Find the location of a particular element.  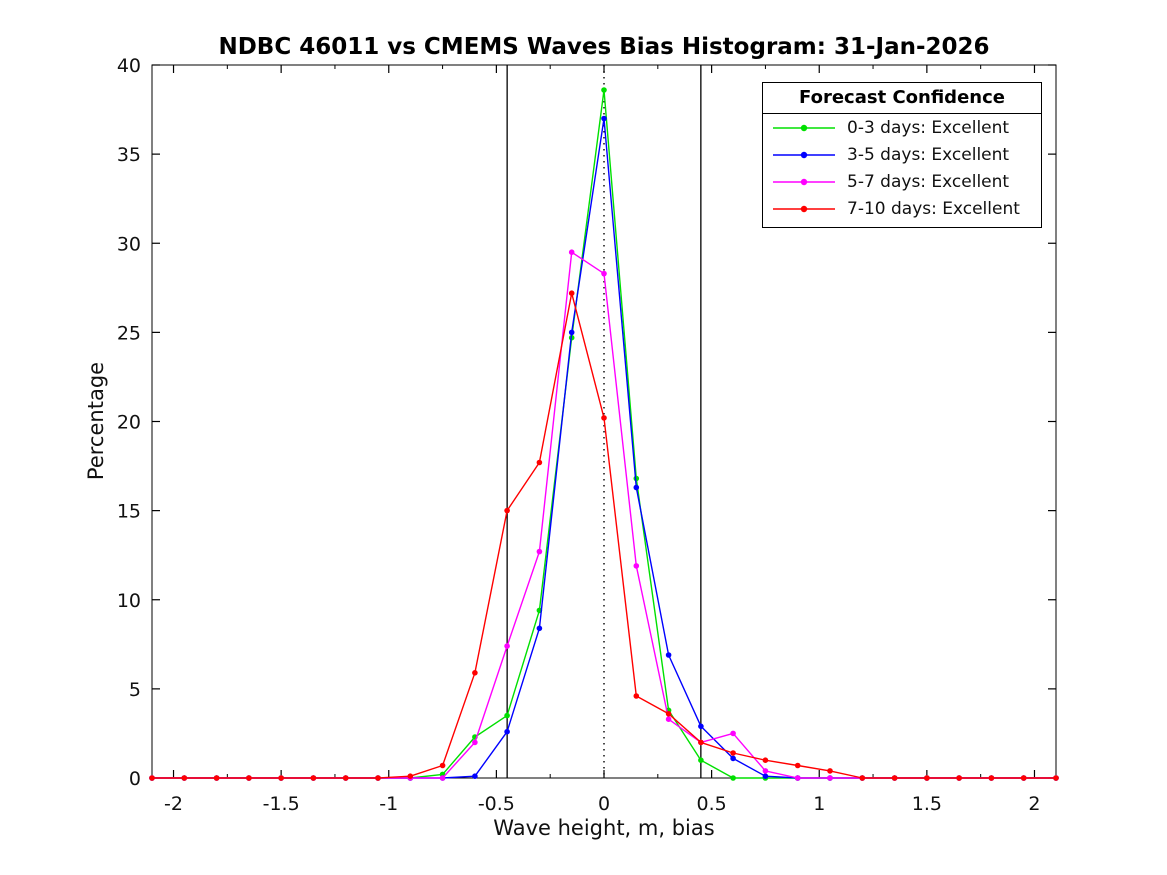

y-tick-label: 40 is located at coordinates (129, 66).